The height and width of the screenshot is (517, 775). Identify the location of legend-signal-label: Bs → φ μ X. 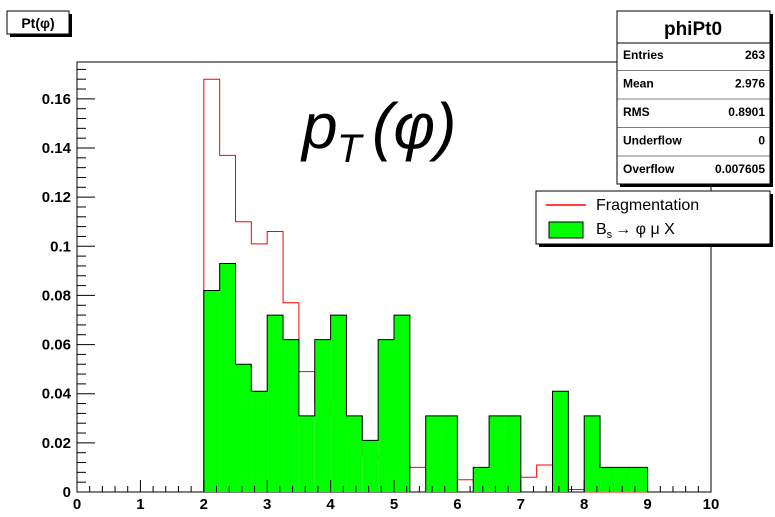
(635, 231).